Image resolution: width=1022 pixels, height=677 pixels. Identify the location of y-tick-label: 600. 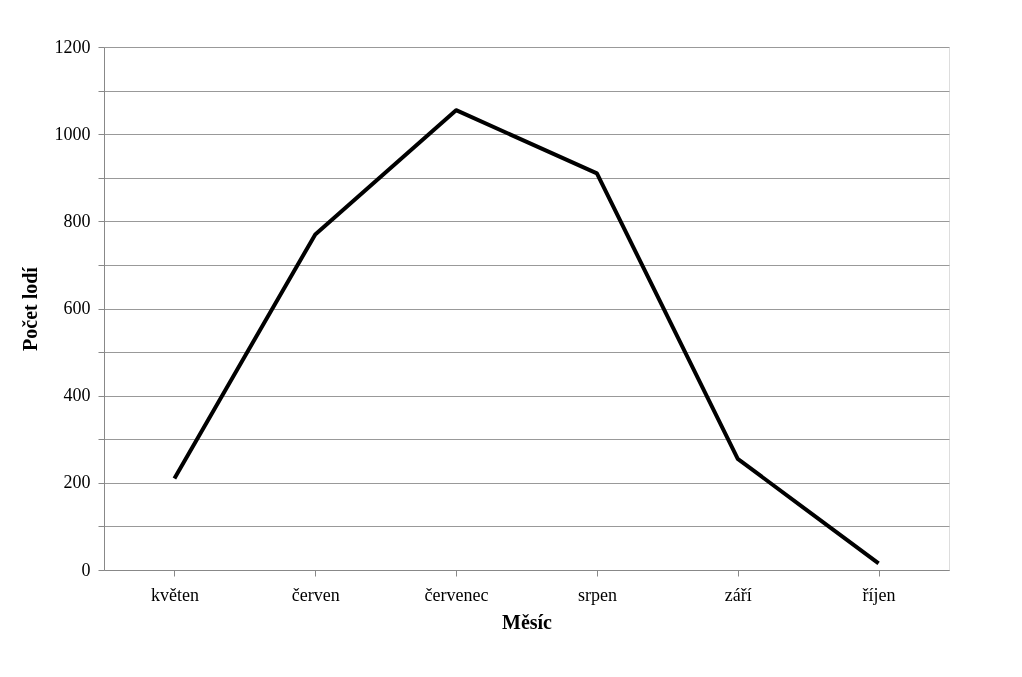
(77, 308).